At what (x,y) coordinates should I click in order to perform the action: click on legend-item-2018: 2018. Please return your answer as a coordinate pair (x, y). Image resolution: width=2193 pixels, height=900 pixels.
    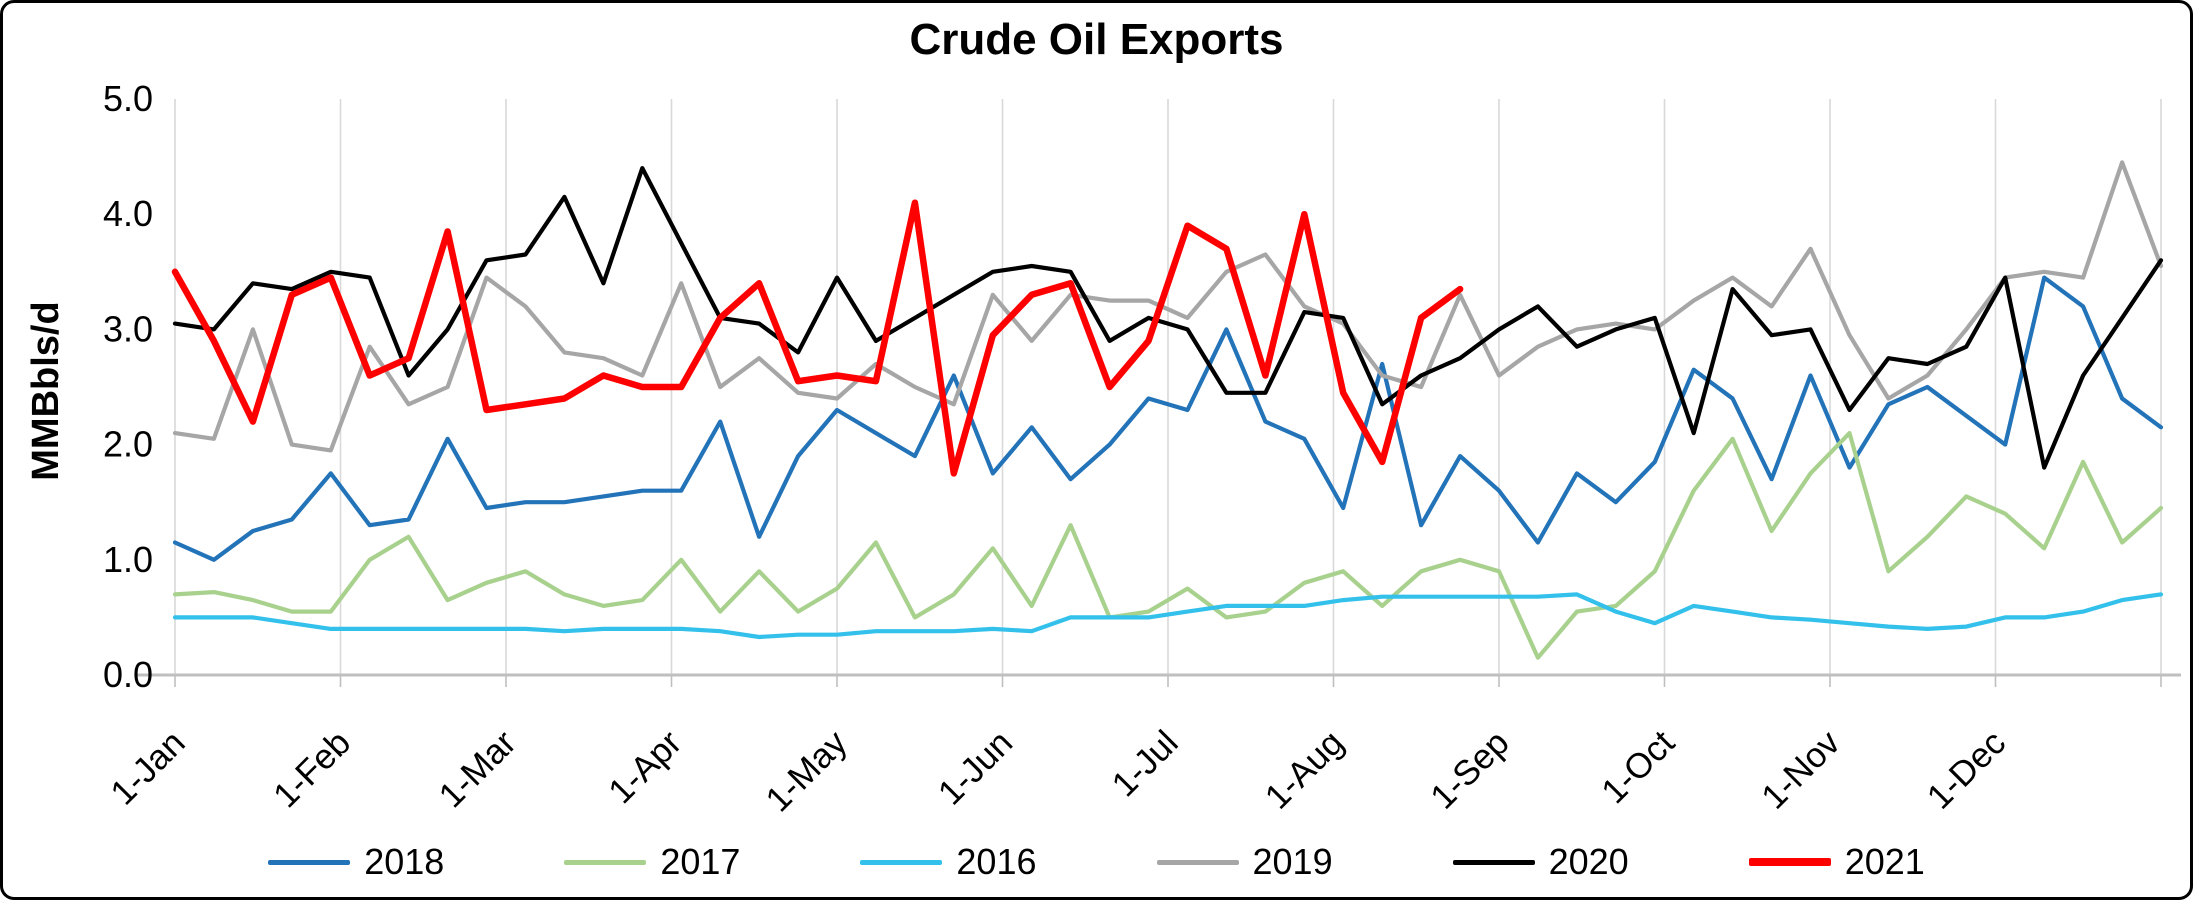
    Looking at the image, I should click on (356, 862).